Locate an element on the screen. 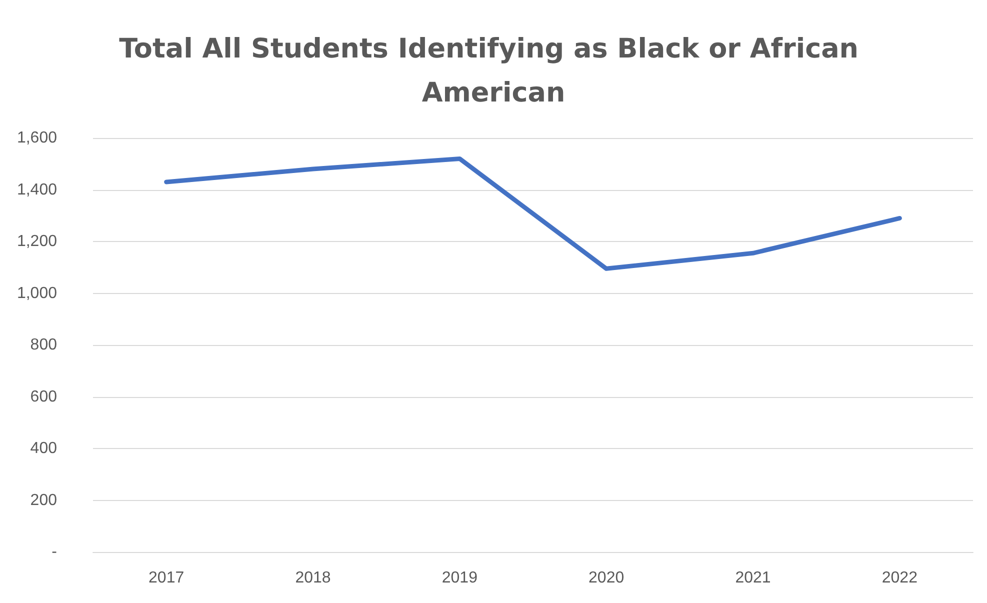 The image size is (987, 603). chart-title: Total All Students Identifying as Black or African American is located at coordinates (493, 71).